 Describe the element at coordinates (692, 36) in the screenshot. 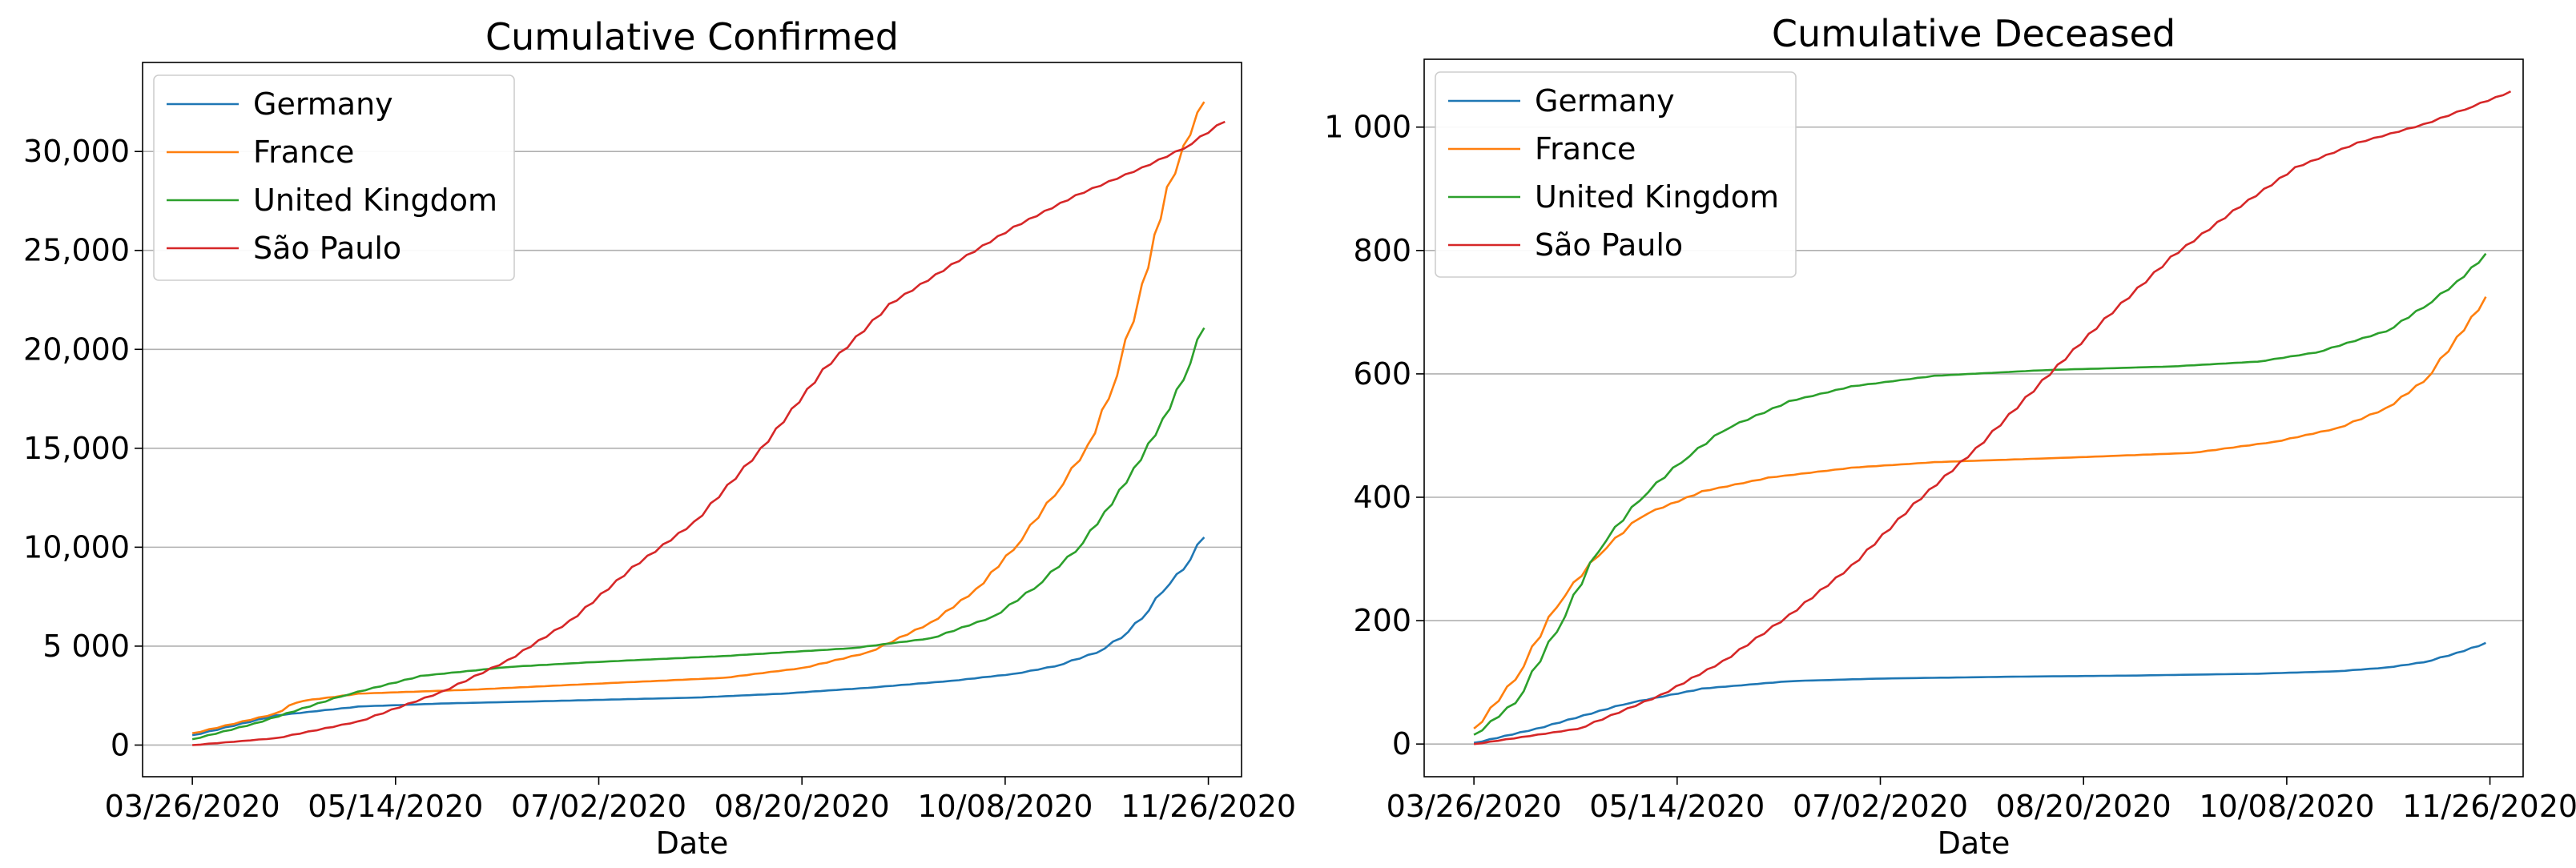

I see `chart-title: Cumulative Confirmed` at that location.